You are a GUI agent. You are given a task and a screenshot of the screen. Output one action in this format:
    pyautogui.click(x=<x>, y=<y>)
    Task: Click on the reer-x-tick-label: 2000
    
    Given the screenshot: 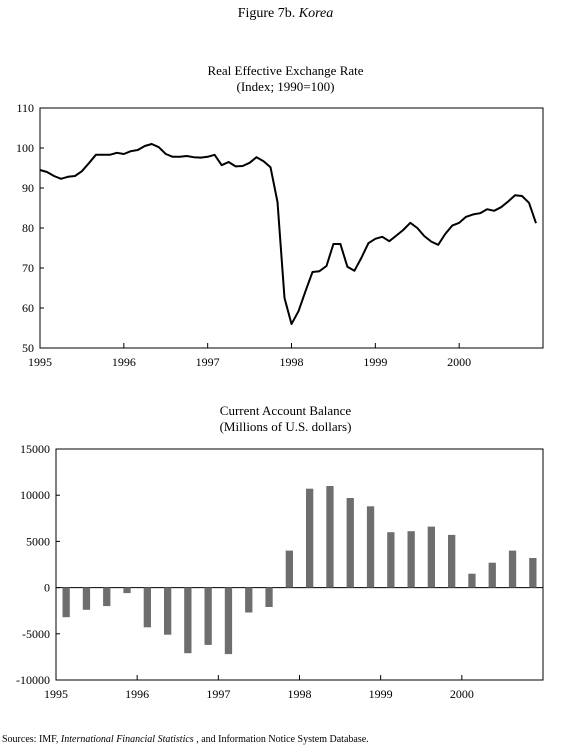 What is the action you would take?
    pyautogui.click(x=459, y=362)
    